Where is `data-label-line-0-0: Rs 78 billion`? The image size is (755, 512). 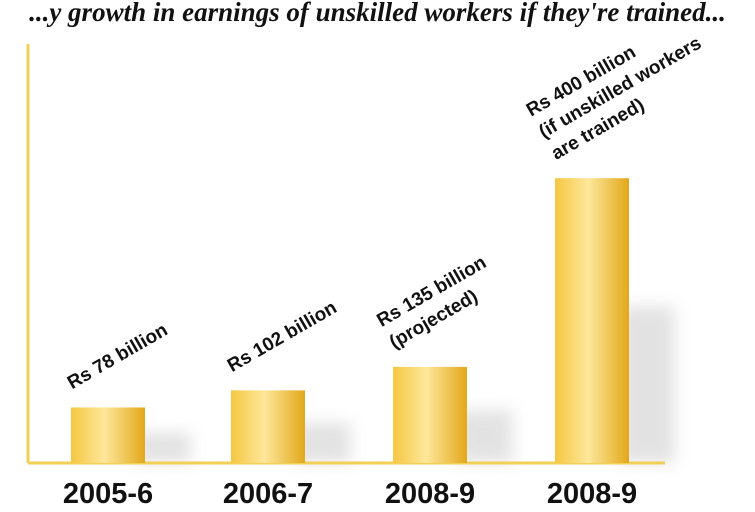 data-label-line-0-0: Rs 78 billion is located at coordinates (117, 357).